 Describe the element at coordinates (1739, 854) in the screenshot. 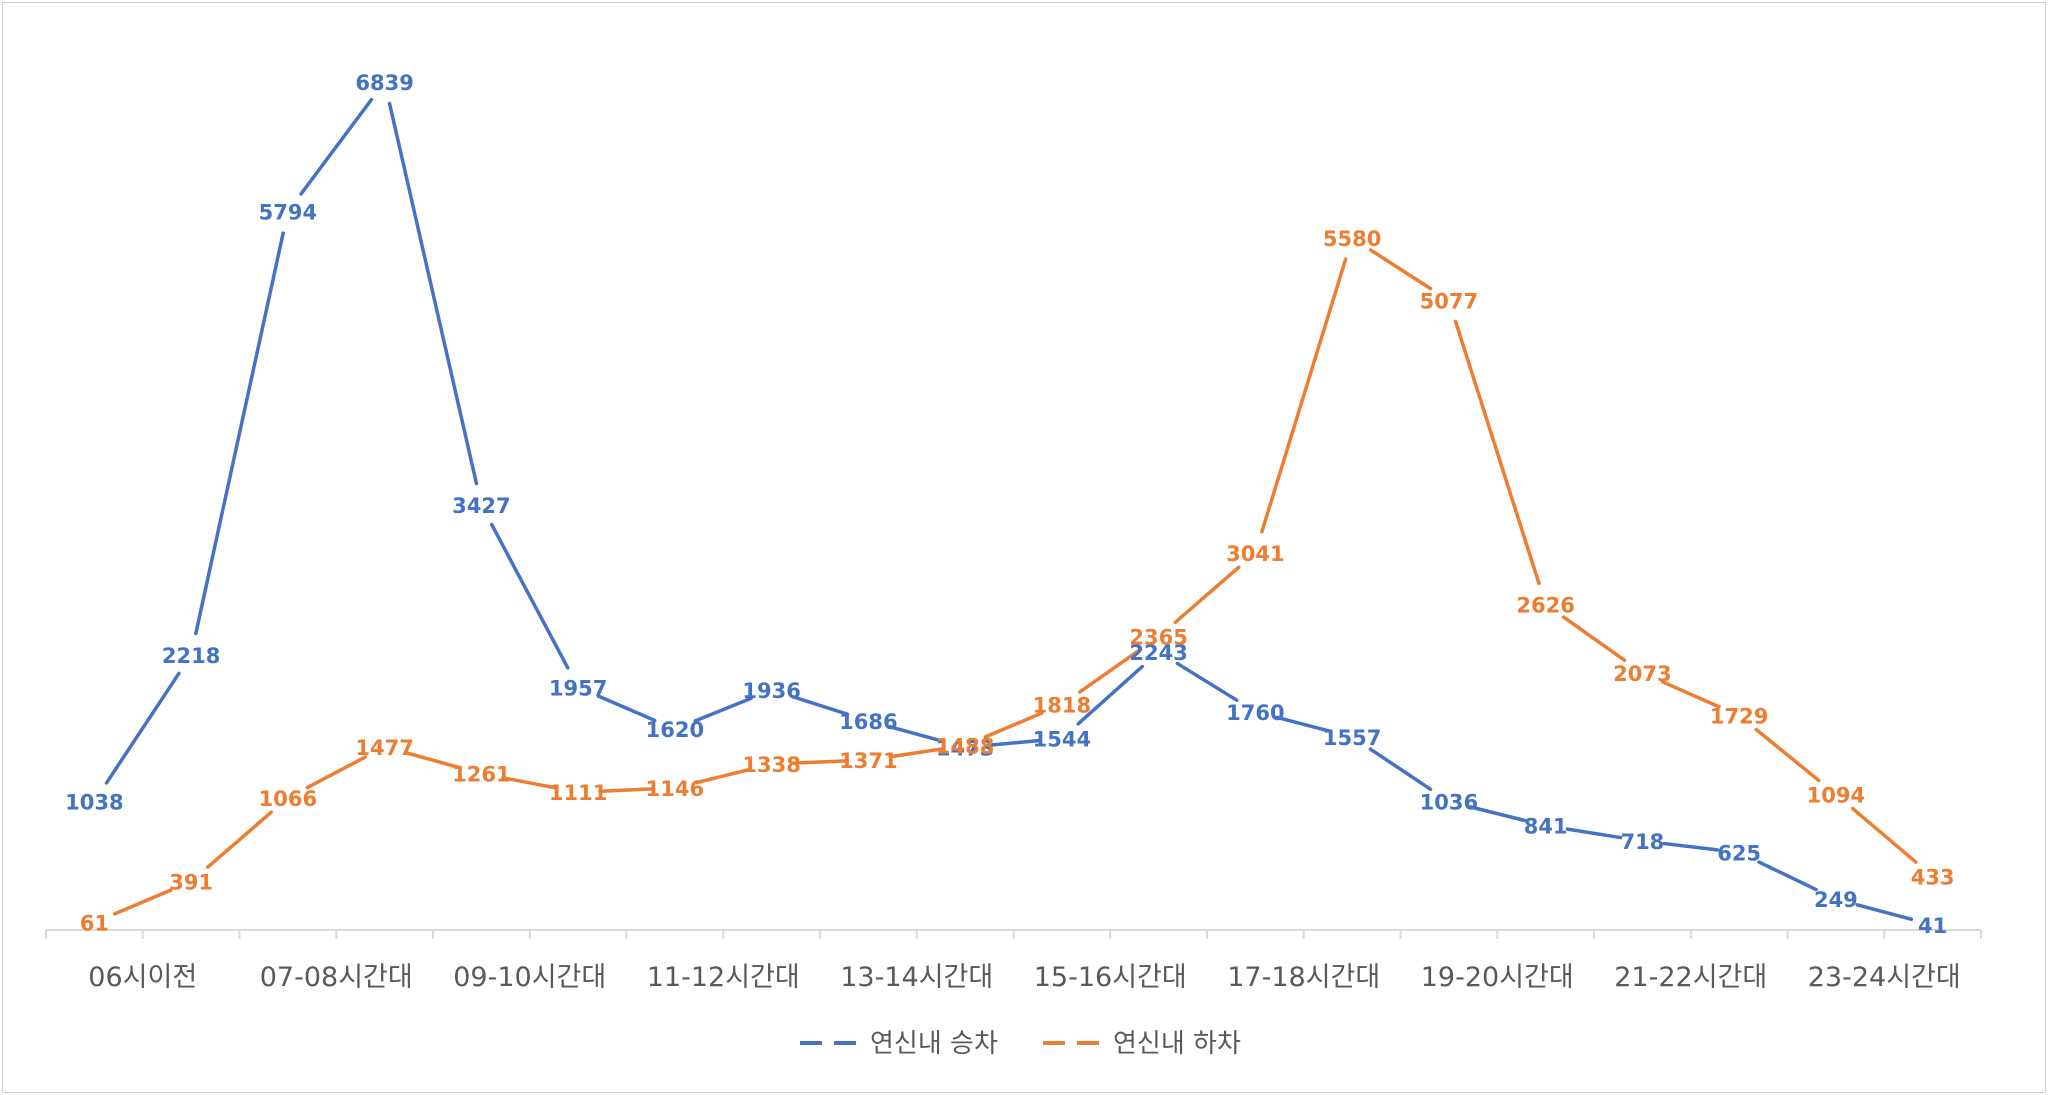

I see `data-label: 625` at that location.